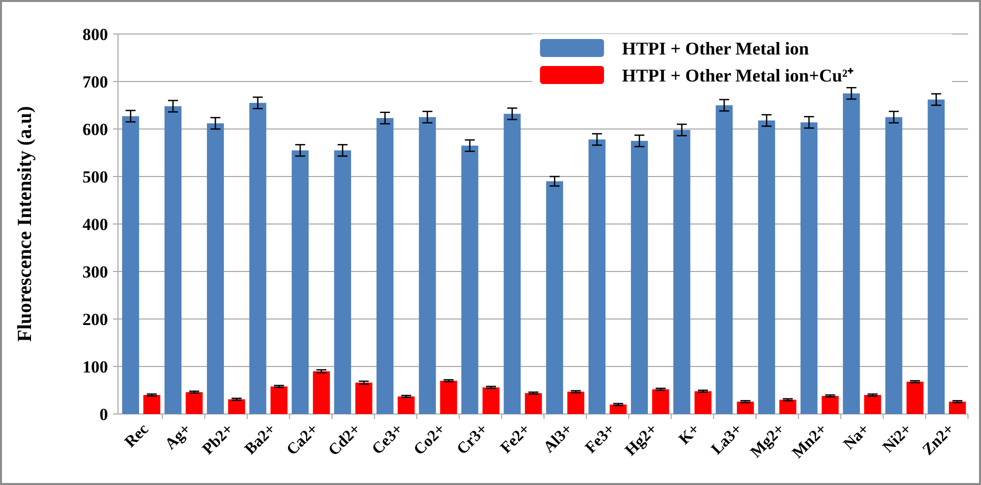  What do you see at coordinates (95, 224) in the screenshot?
I see `y-tick-label: 400` at bounding box center [95, 224].